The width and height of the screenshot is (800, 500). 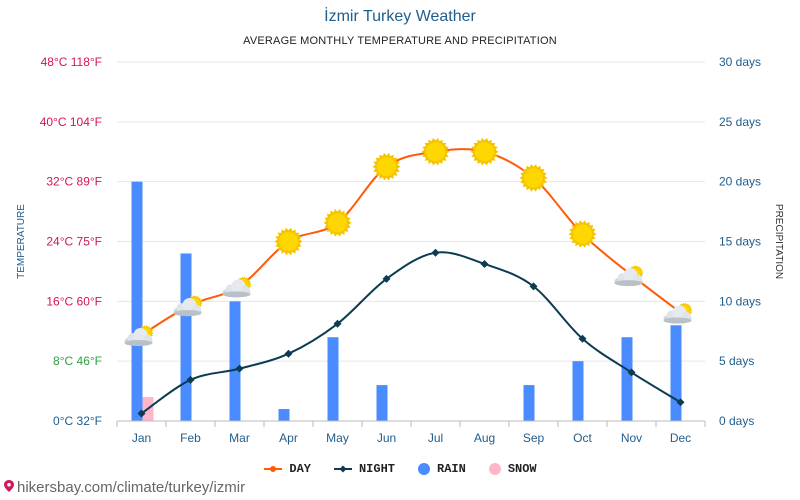 I want to click on precipitation-tick-label: 15 days, so click(x=740, y=242).